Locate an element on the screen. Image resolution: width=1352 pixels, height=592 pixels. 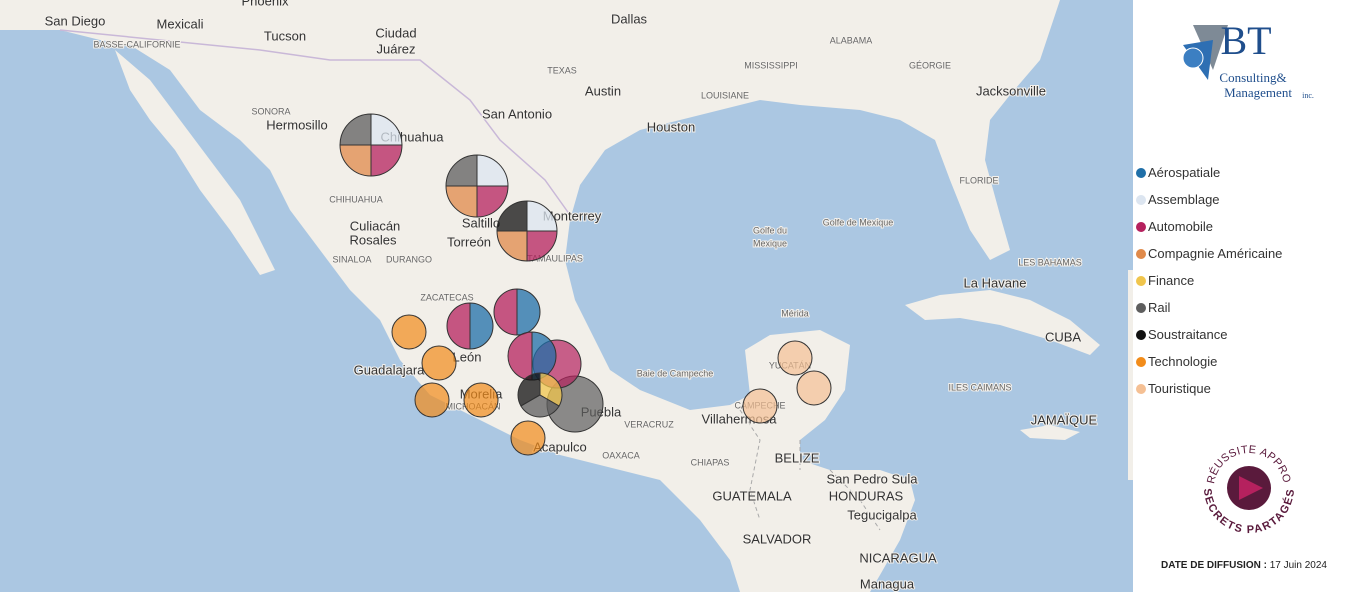
place-label: Mérida is located at coordinates (795, 313).